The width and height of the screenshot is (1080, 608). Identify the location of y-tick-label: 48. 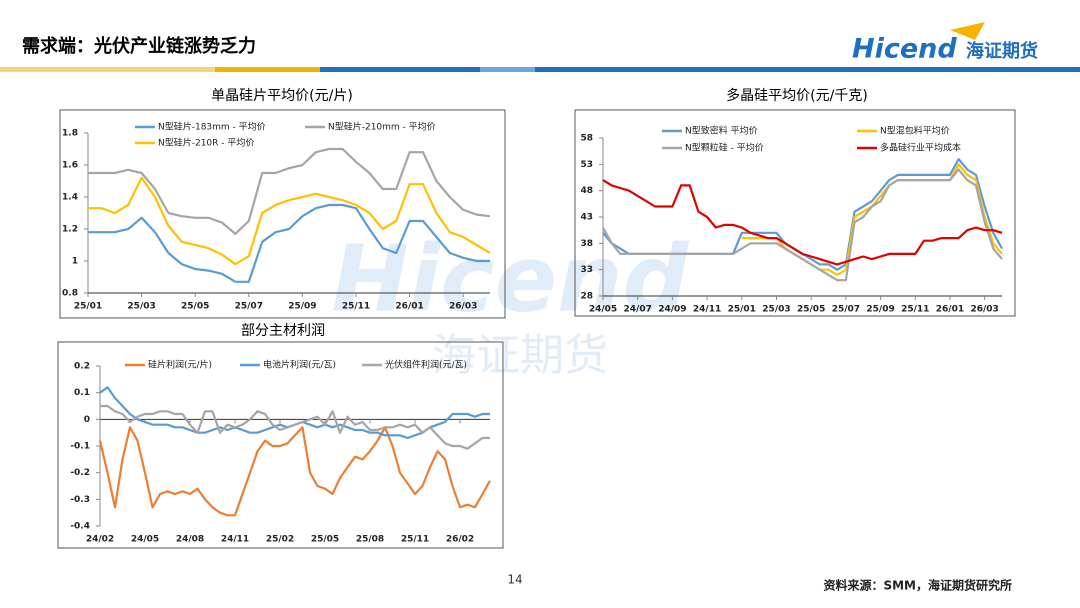
(586, 191).